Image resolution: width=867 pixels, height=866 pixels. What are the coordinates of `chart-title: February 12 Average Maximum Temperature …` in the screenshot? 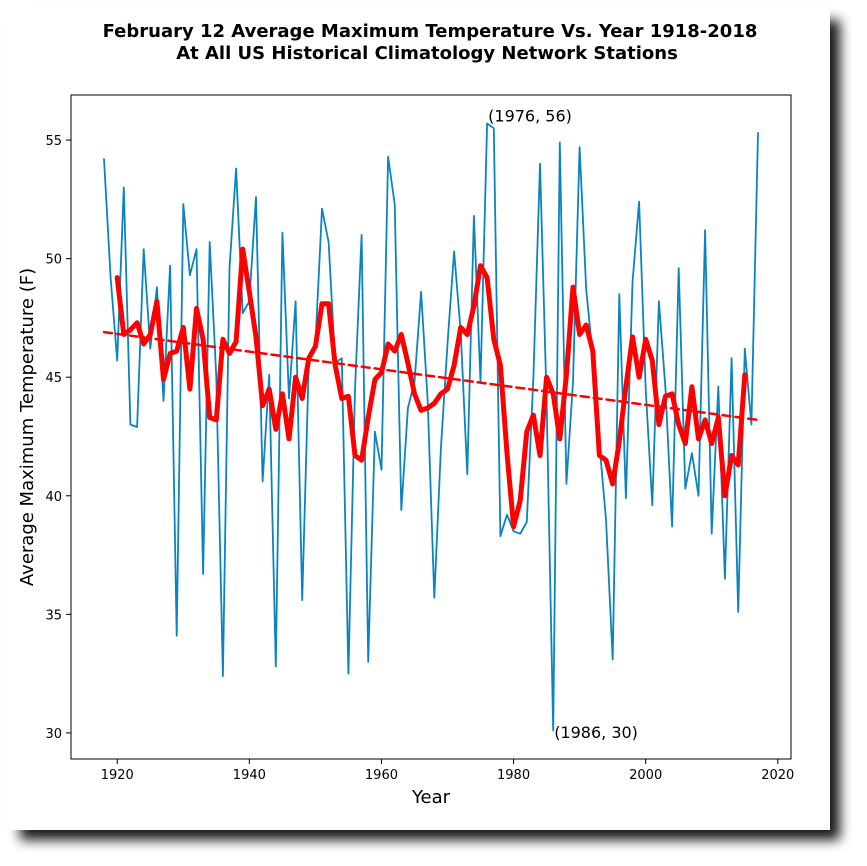 It's located at (430, 31).